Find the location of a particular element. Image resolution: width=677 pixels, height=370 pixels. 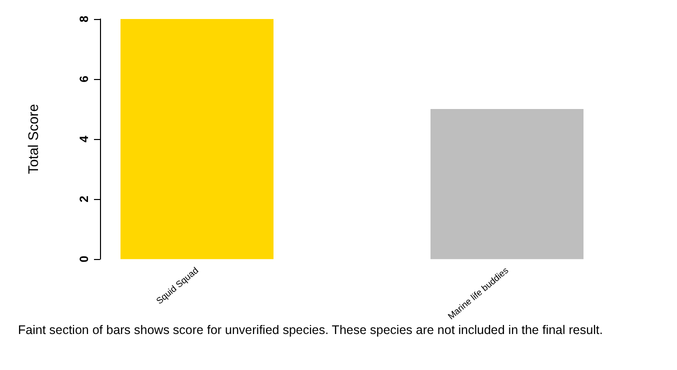

y-tick-label: 0 is located at coordinates (84, 258).